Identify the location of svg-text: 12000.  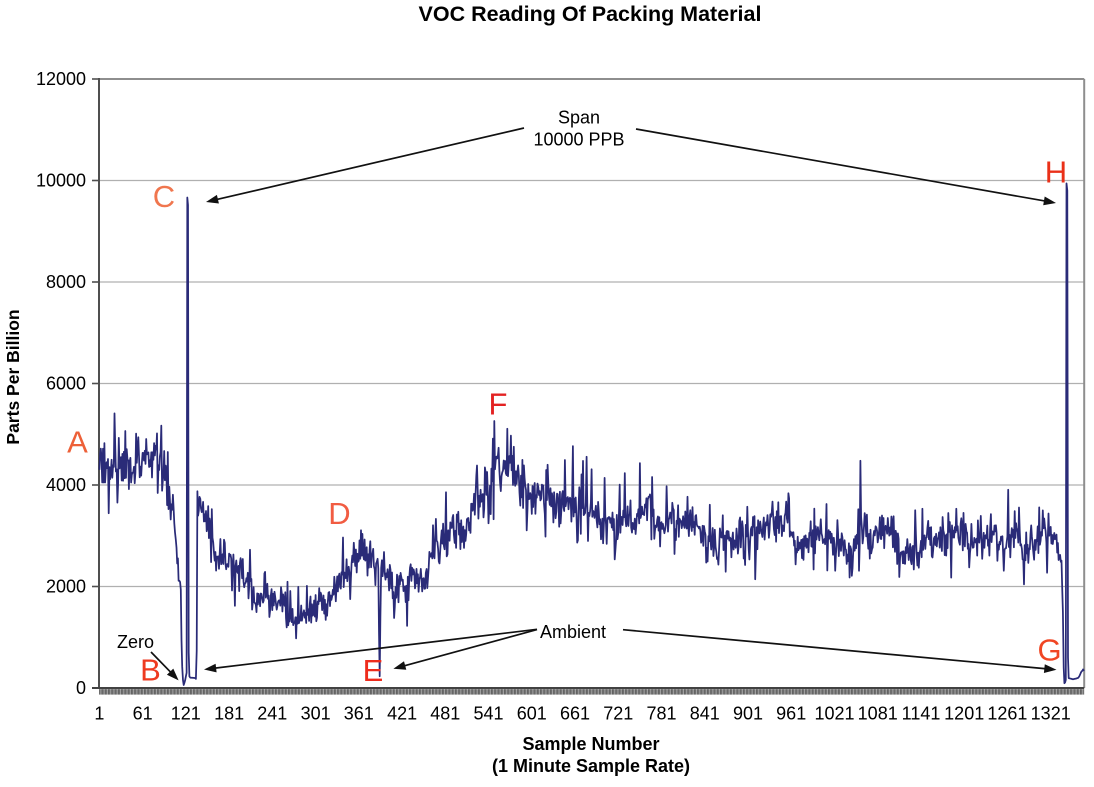
(61, 79).